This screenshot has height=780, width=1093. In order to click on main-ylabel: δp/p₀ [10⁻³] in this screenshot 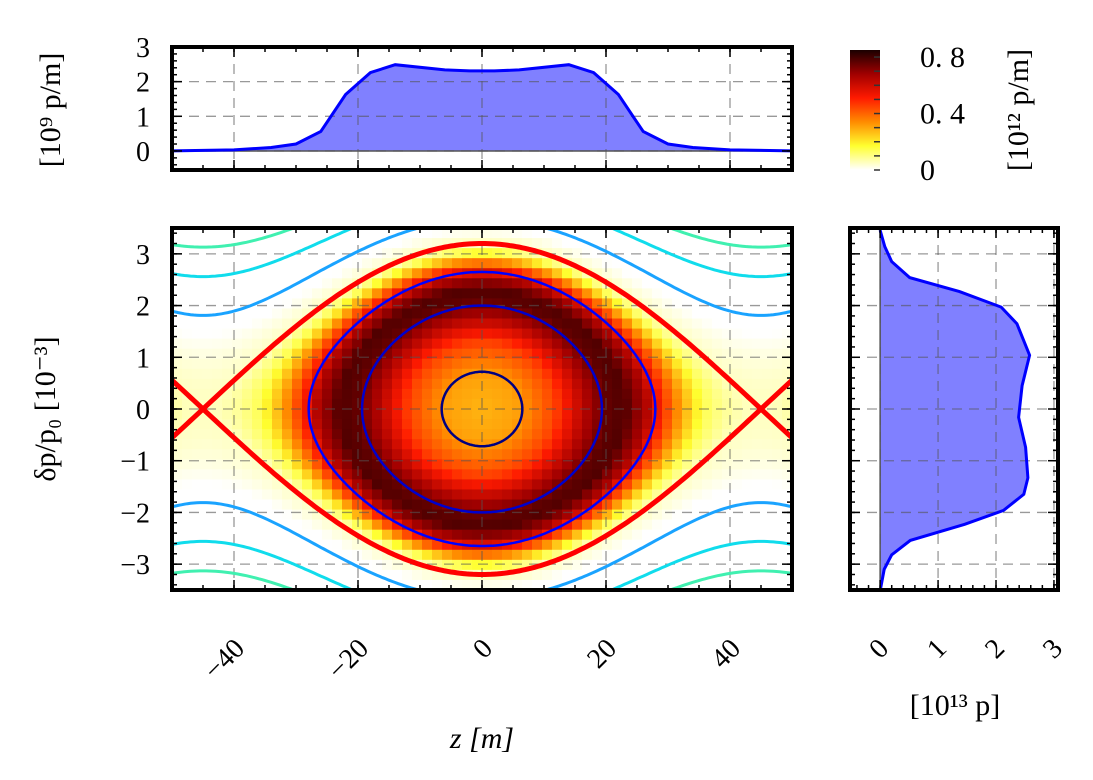, I will do `click(45, 408)`.